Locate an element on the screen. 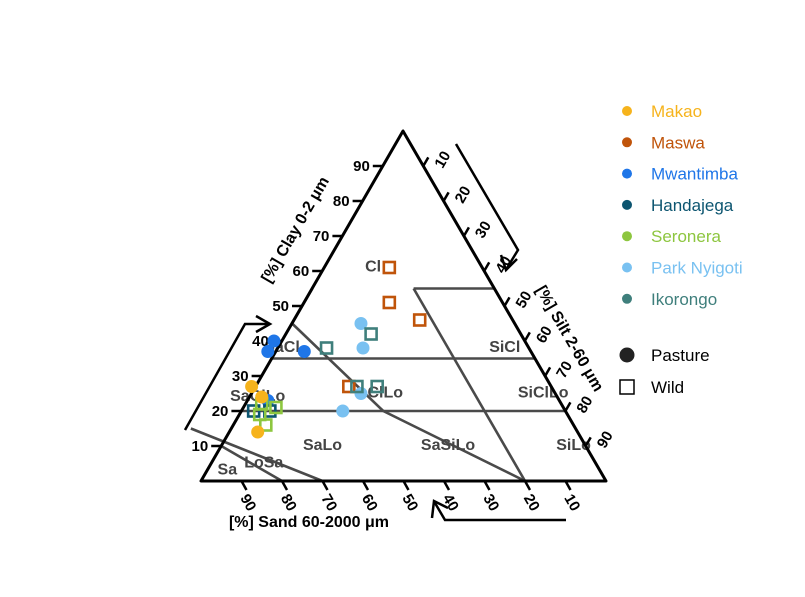 This screenshot has width=805, height=597. sand-tick-label: 80 is located at coordinates (288, 502).